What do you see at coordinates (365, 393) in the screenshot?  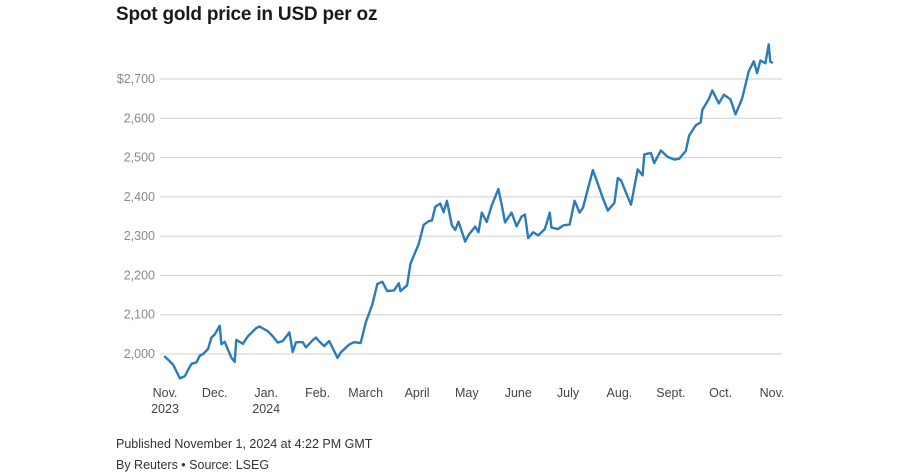 I see `x-tick-label: March` at bounding box center [365, 393].